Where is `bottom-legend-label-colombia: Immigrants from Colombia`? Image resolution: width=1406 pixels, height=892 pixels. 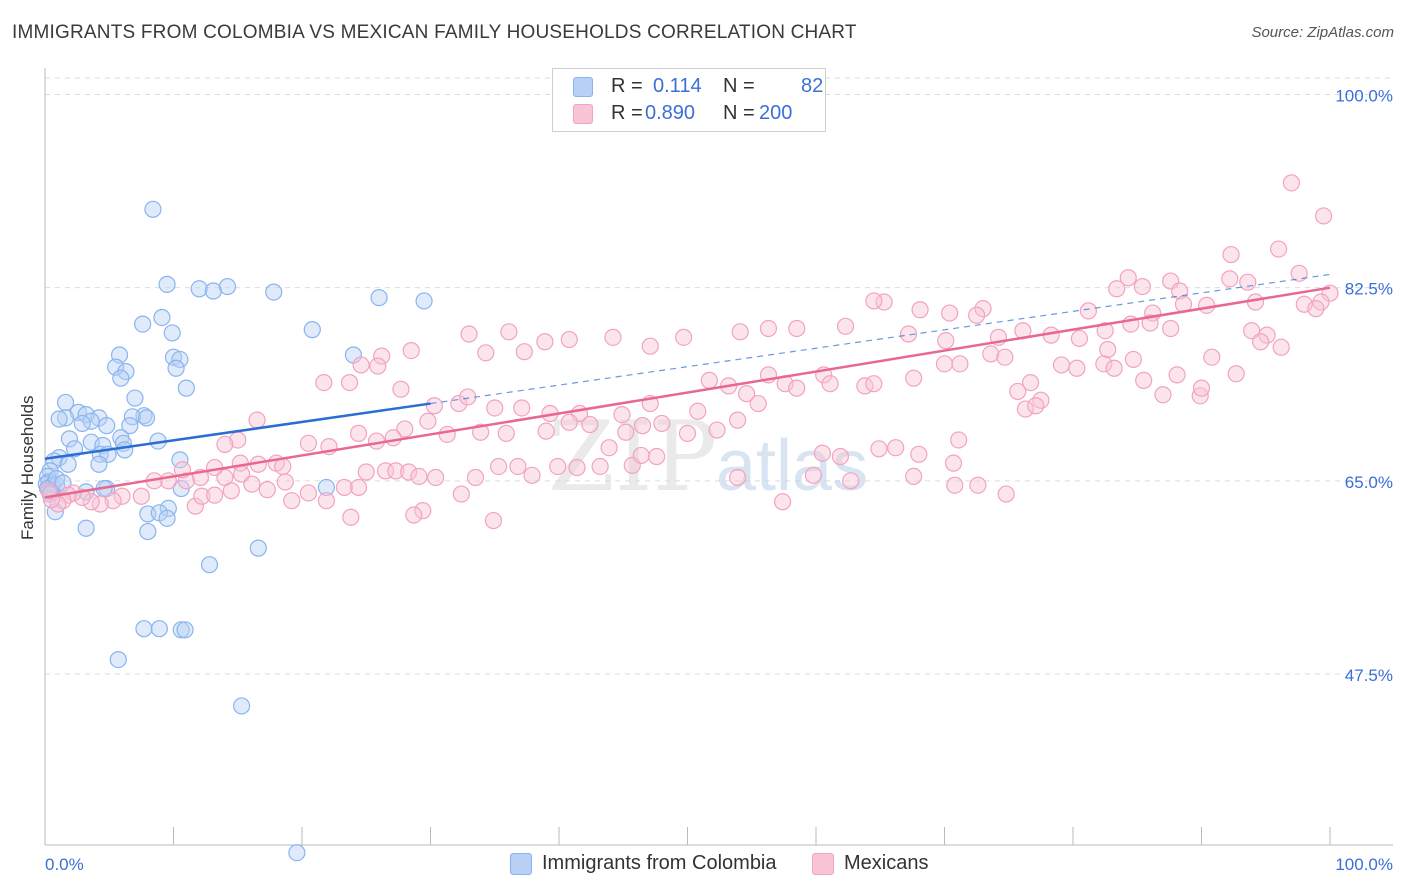 bottom-legend-label-colombia: Immigrants from Colombia is located at coordinates (659, 863).